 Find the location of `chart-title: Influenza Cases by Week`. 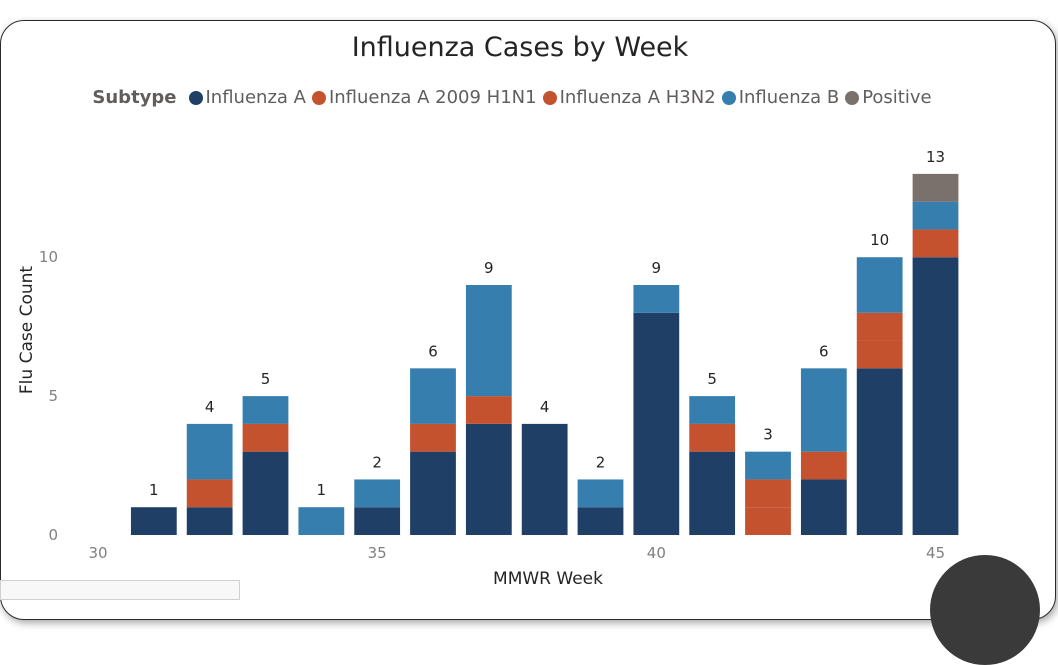

chart-title: Influenza Cases by Week is located at coordinates (520, 47).